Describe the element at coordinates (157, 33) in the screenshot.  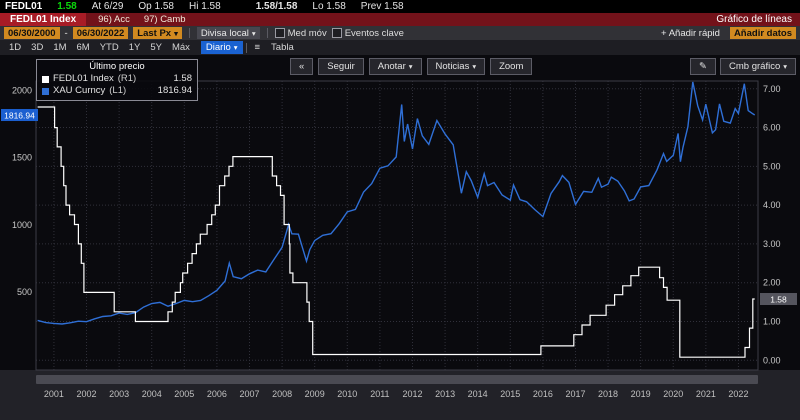
I see `price-type-select: Last Px` at that location.